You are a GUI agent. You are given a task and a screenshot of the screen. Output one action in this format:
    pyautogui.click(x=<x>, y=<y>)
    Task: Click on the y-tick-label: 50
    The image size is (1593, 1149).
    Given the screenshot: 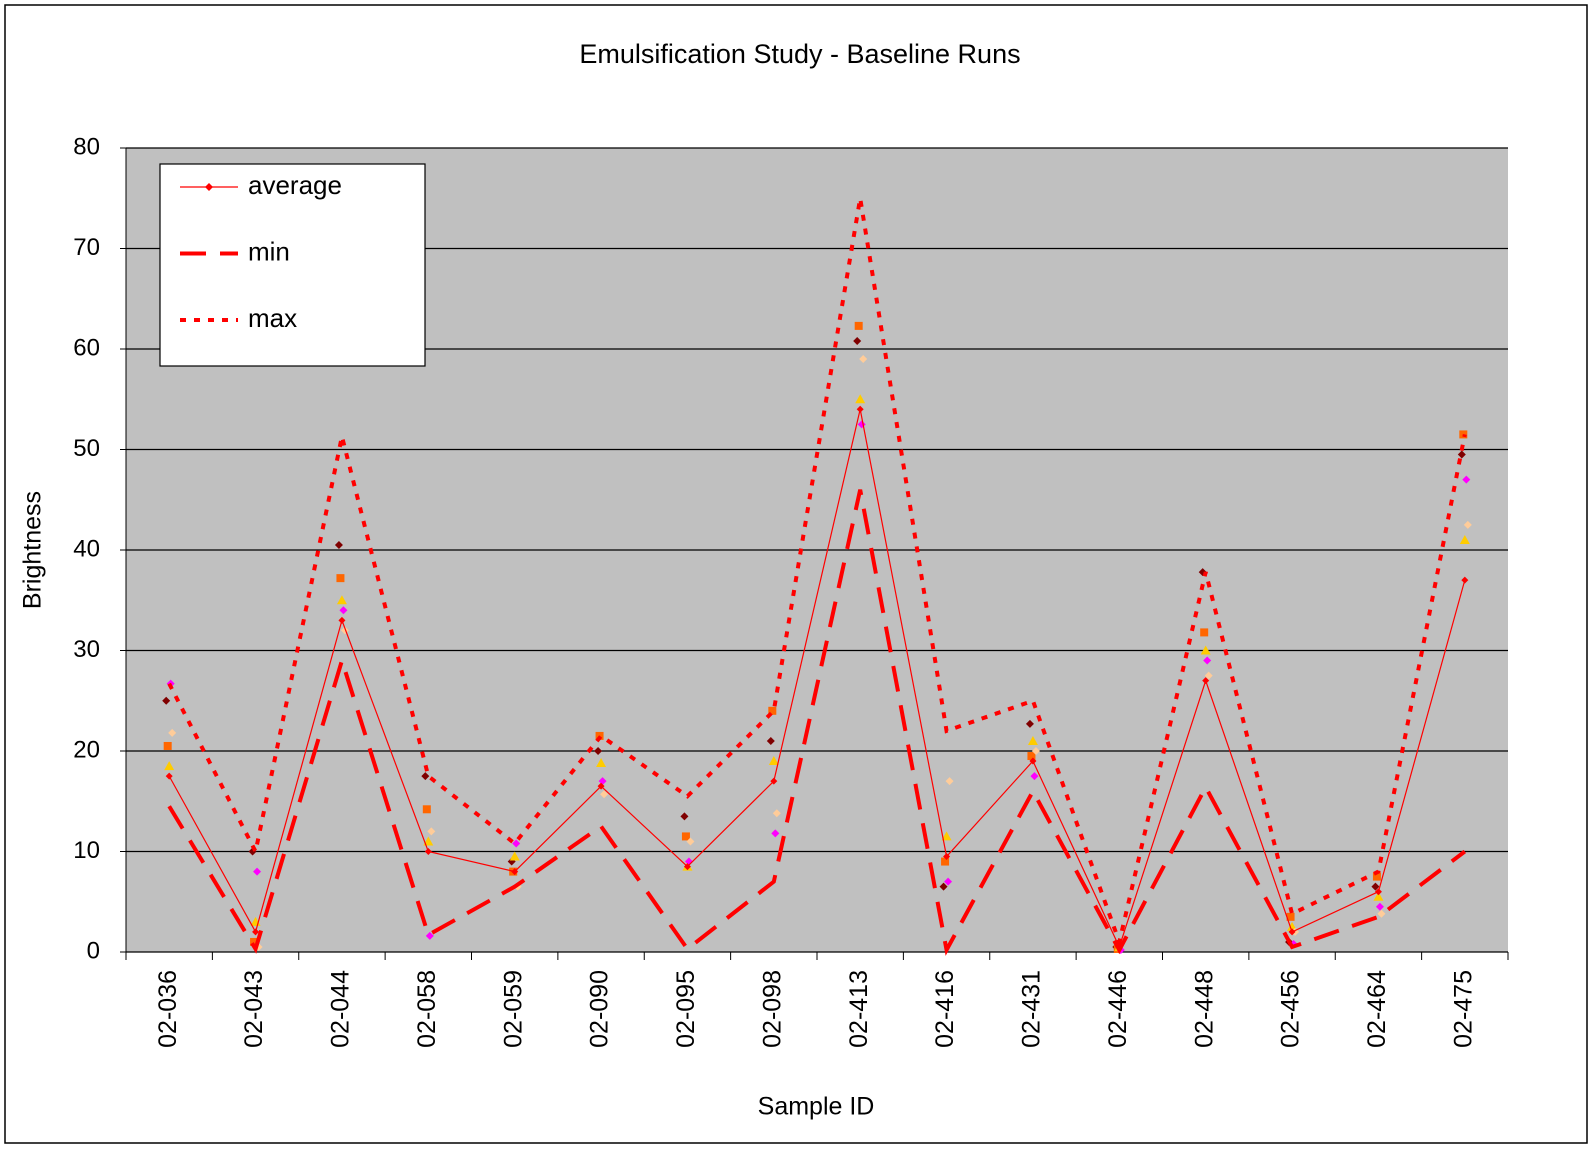 What is the action you would take?
    pyautogui.click(x=86, y=448)
    